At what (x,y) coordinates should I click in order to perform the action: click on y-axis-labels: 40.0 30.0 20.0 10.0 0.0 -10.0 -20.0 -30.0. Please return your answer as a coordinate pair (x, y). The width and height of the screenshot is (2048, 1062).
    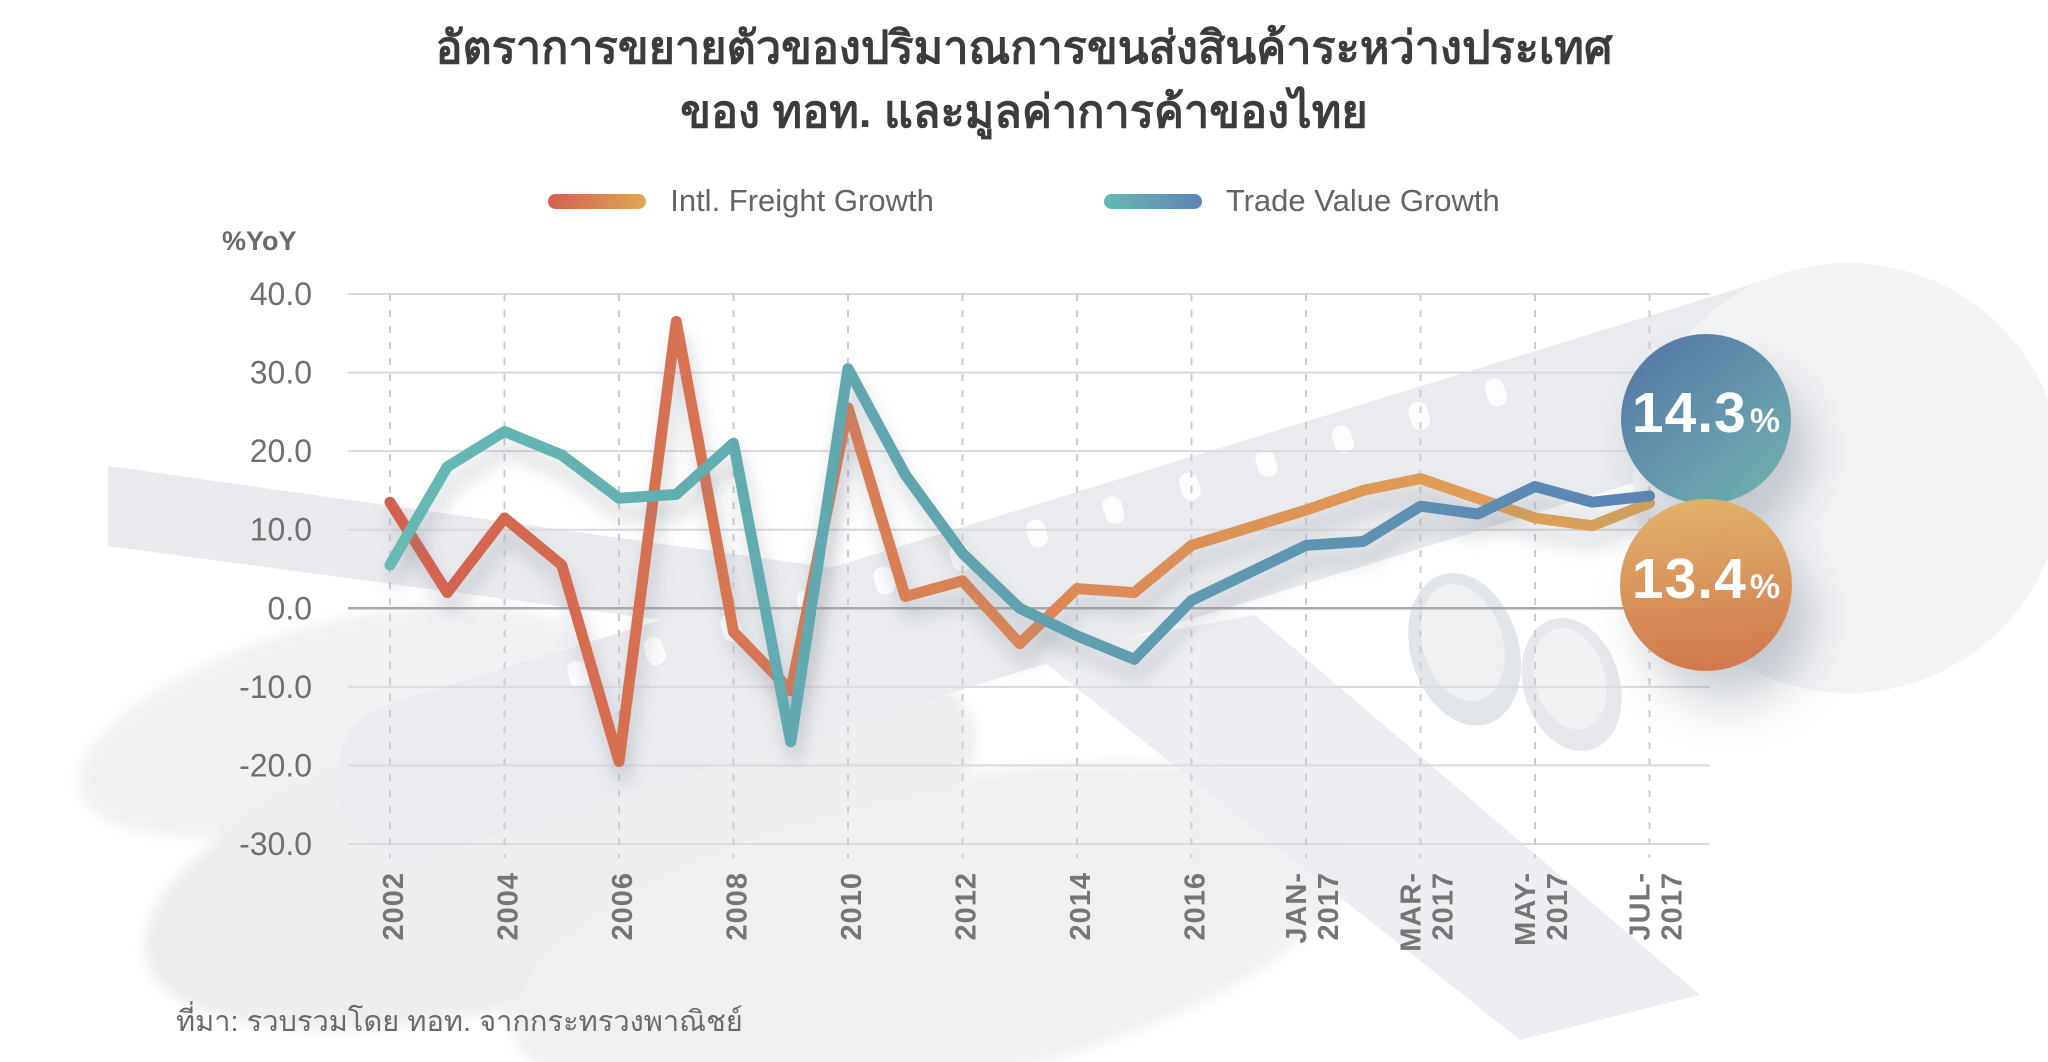
    Looking at the image, I should click on (275, 569).